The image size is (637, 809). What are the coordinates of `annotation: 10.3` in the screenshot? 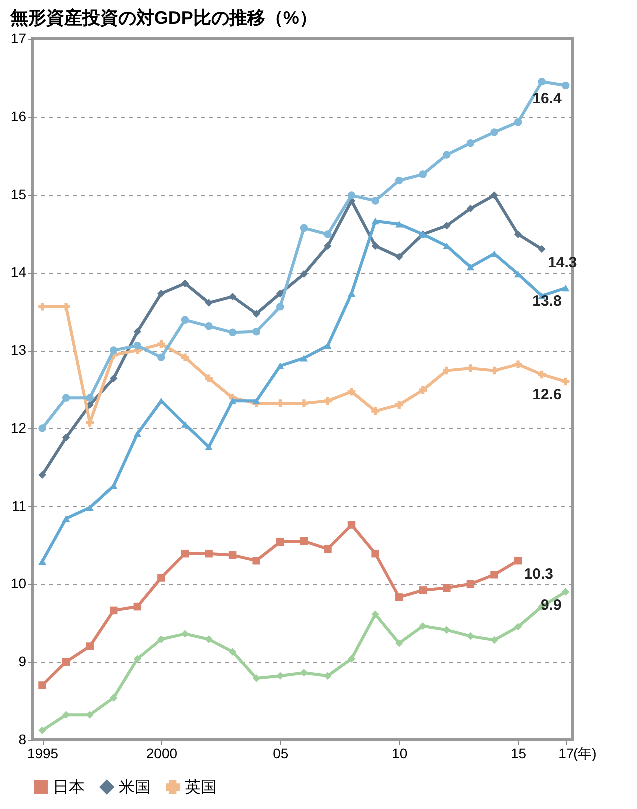 It's located at (539, 574).